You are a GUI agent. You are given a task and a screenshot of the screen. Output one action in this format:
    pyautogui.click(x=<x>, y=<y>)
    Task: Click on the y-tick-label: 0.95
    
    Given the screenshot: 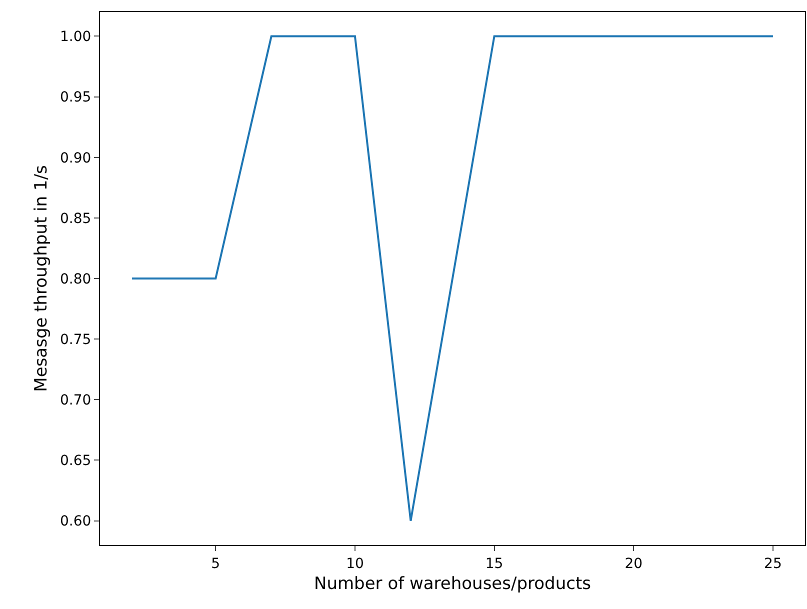 What is the action you would take?
    pyautogui.click(x=76, y=98)
    